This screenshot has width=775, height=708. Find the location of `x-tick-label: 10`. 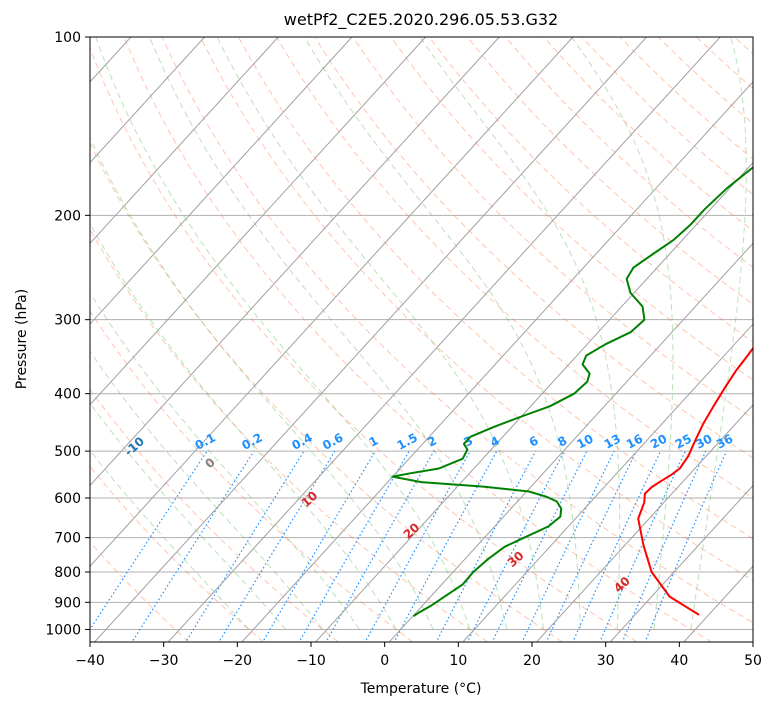

x-tick-label: 10 is located at coordinates (458, 661).